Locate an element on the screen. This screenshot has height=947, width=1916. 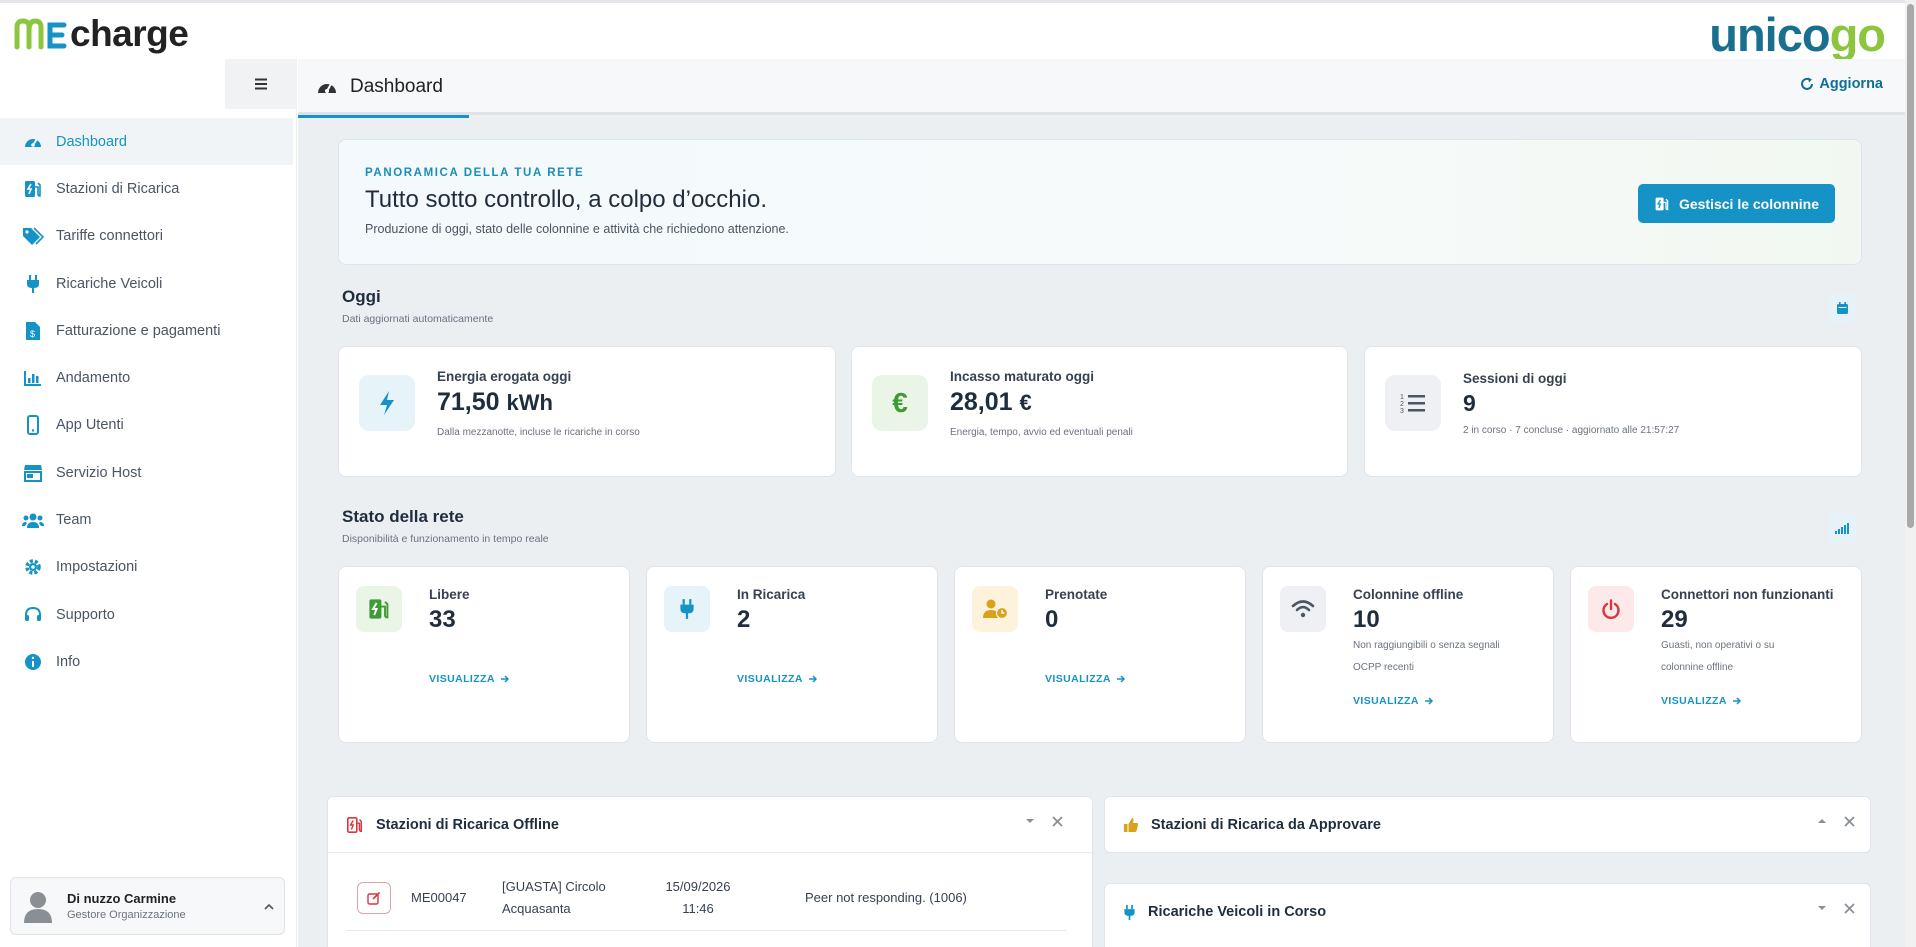
section-subtitle-oggi: Dati aggiornati automaticamente is located at coordinates (418, 319).